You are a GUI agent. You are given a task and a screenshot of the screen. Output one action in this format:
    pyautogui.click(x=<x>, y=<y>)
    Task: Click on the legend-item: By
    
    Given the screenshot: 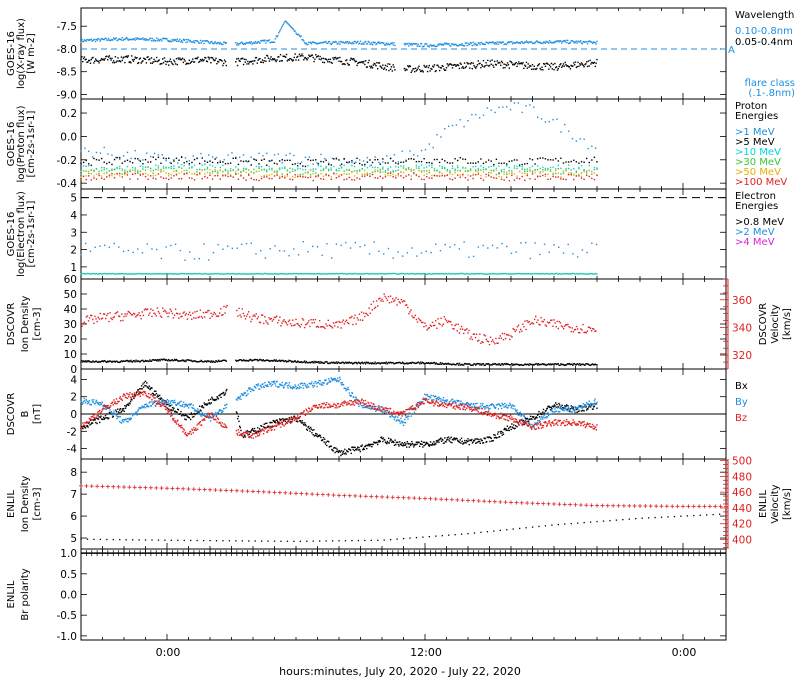 What is the action you would take?
    pyautogui.click(x=741, y=402)
    